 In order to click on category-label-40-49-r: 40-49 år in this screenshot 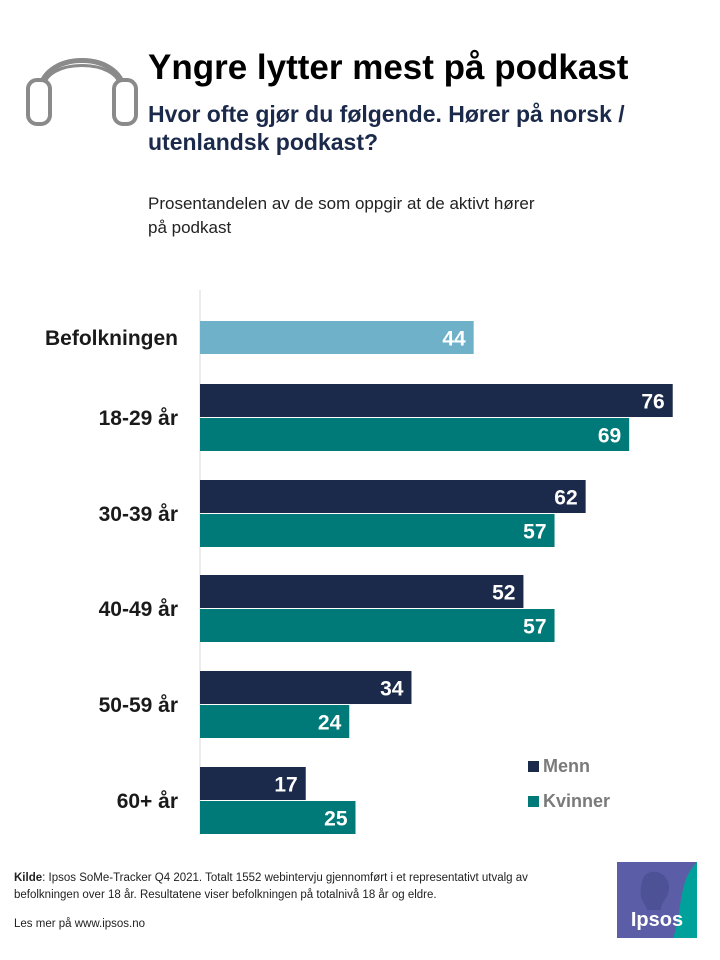, I will do `click(138, 609)`.